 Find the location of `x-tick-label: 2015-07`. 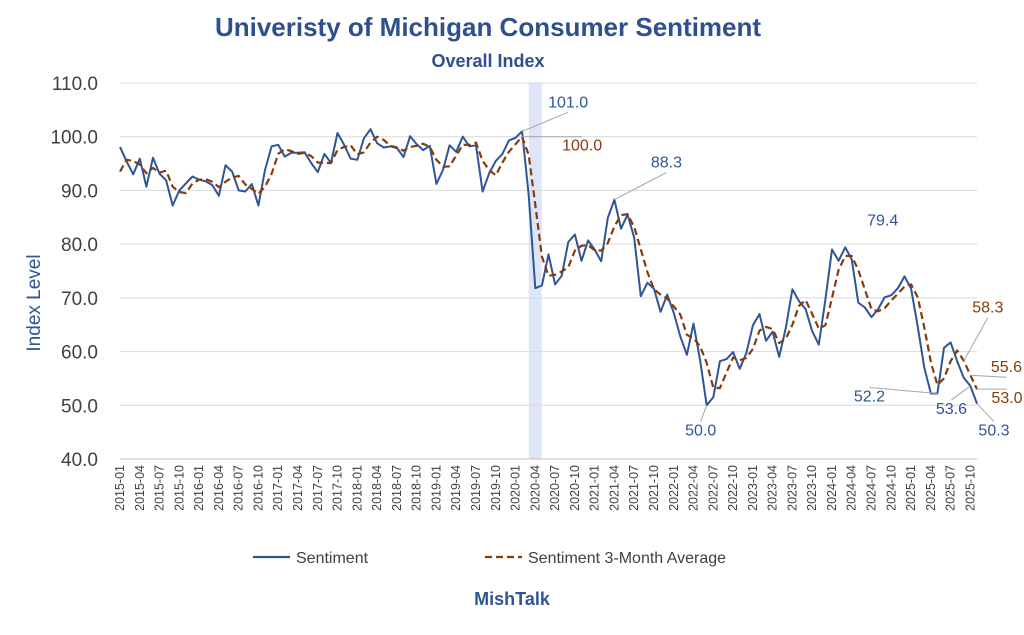

x-tick-label: 2015-07 is located at coordinates (160, 488).